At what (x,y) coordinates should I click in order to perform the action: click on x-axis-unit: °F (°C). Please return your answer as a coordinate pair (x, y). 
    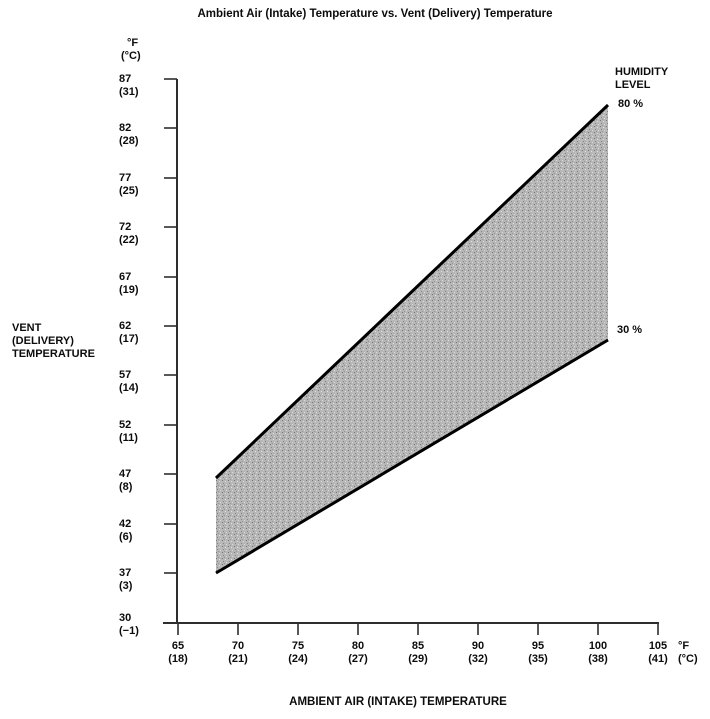
    Looking at the image, I should click on (688, 653).